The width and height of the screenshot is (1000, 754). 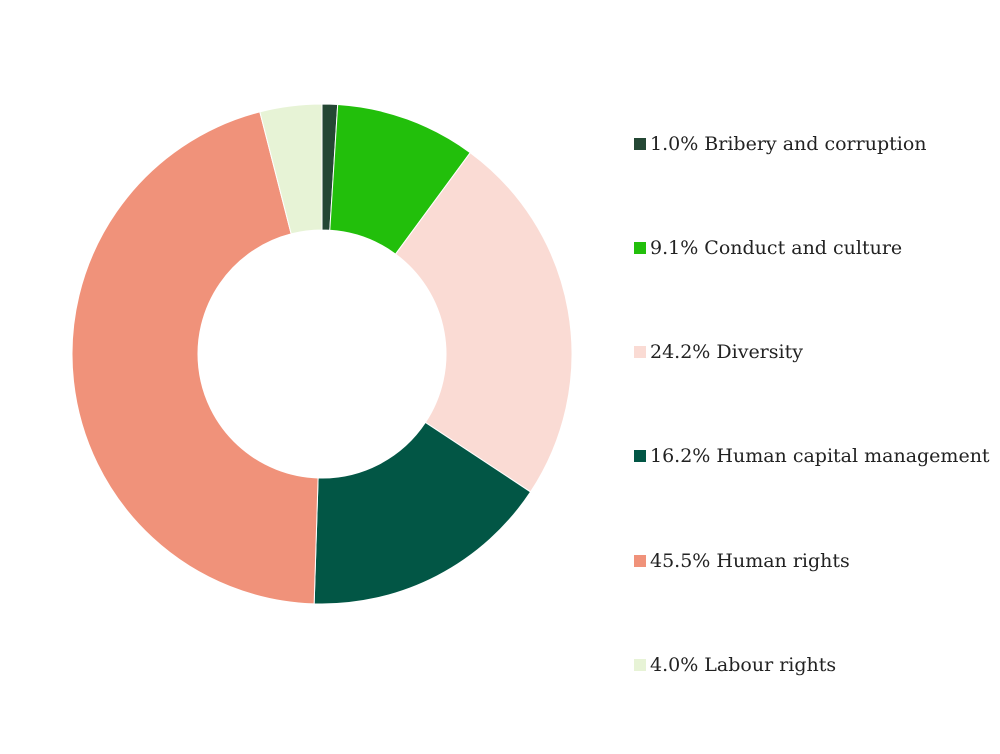 I want to click on legend-label: 24.2% Diversity, so click(x=726, y=352).